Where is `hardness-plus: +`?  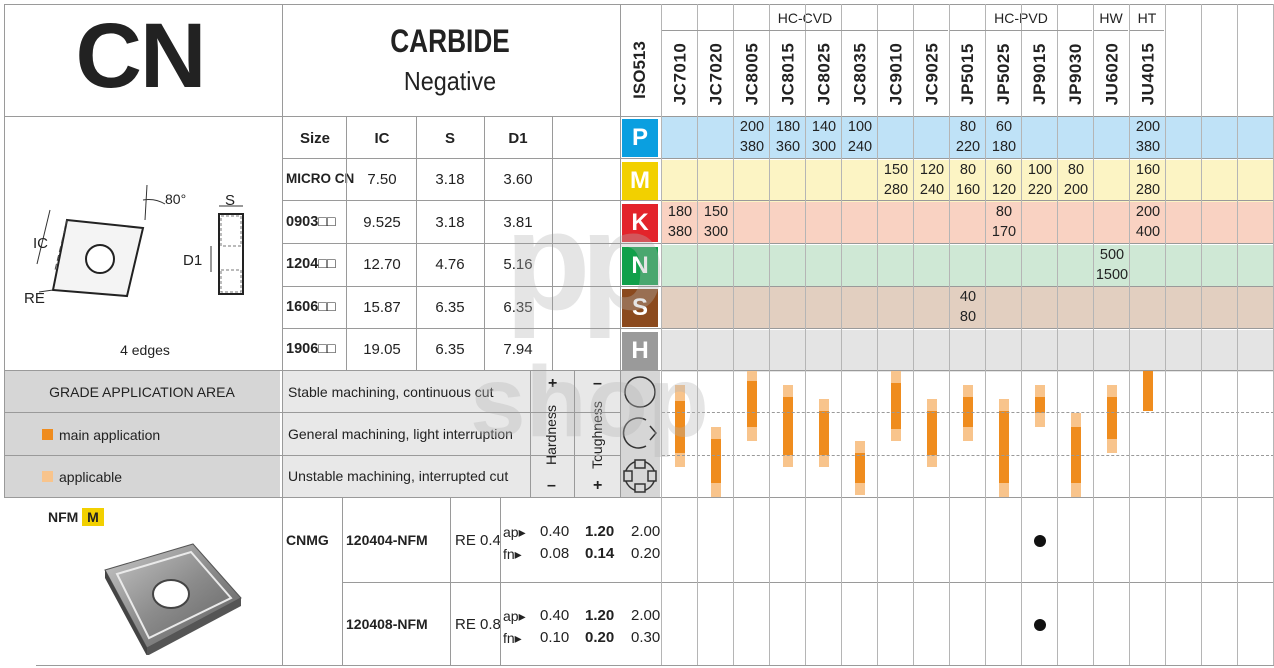
hardness-plus: + is located at coordinates (553, 383).